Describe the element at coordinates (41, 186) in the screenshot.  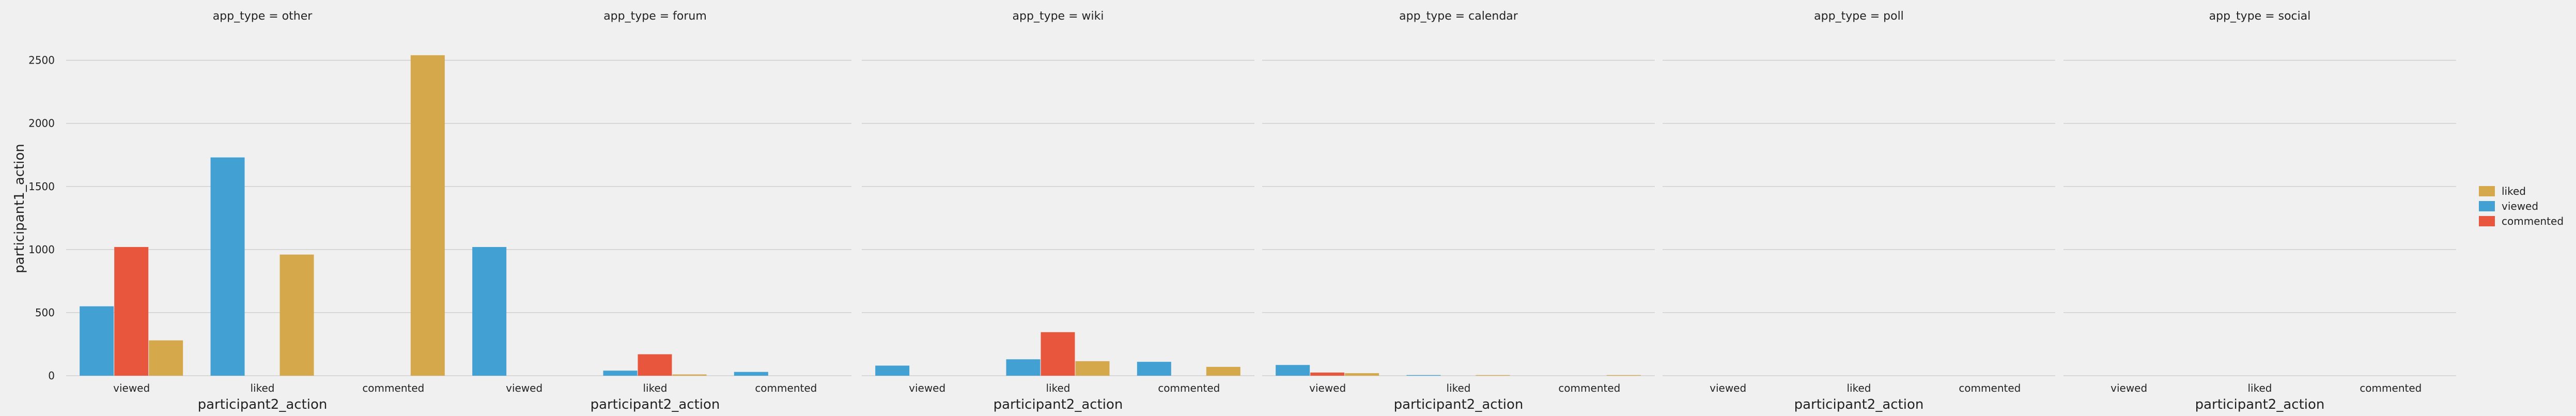
I see `y-tick-label: 1500` at that location.